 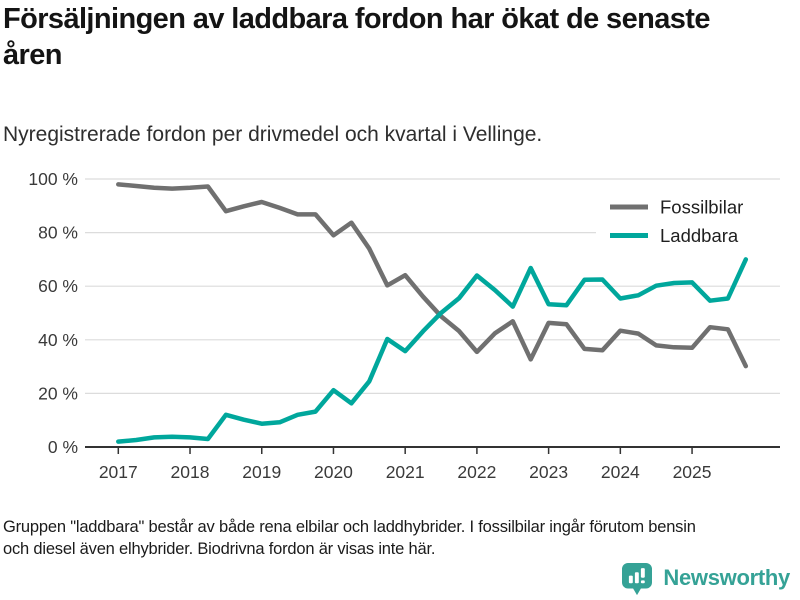 I want to click on legend-label-laddbara: Laddbara, so click(x=699, y=235).